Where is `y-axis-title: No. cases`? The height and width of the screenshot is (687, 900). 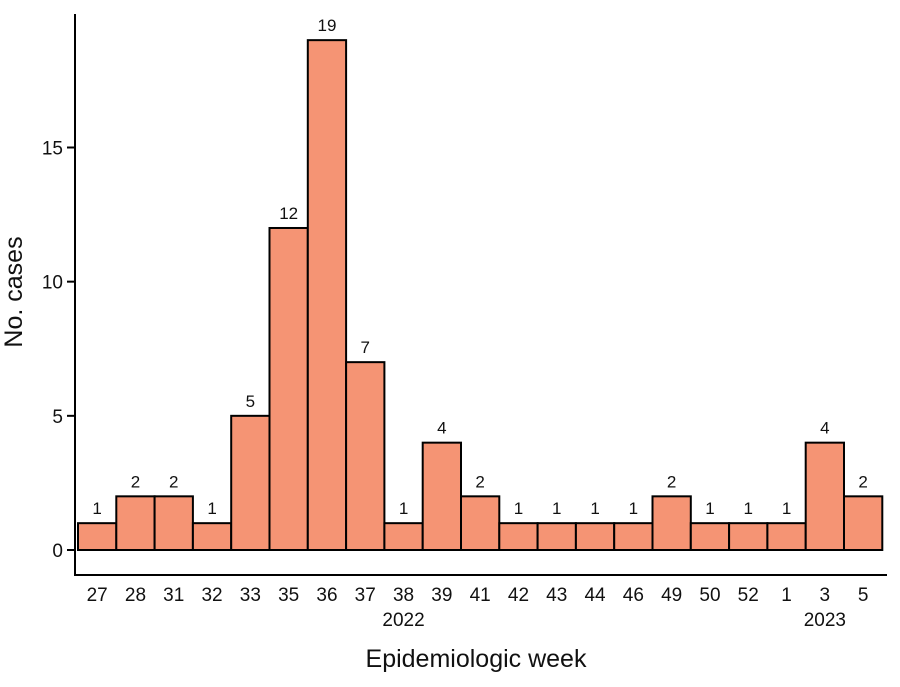 y-axis-title: No. cases is located at coordinates (14, 291).